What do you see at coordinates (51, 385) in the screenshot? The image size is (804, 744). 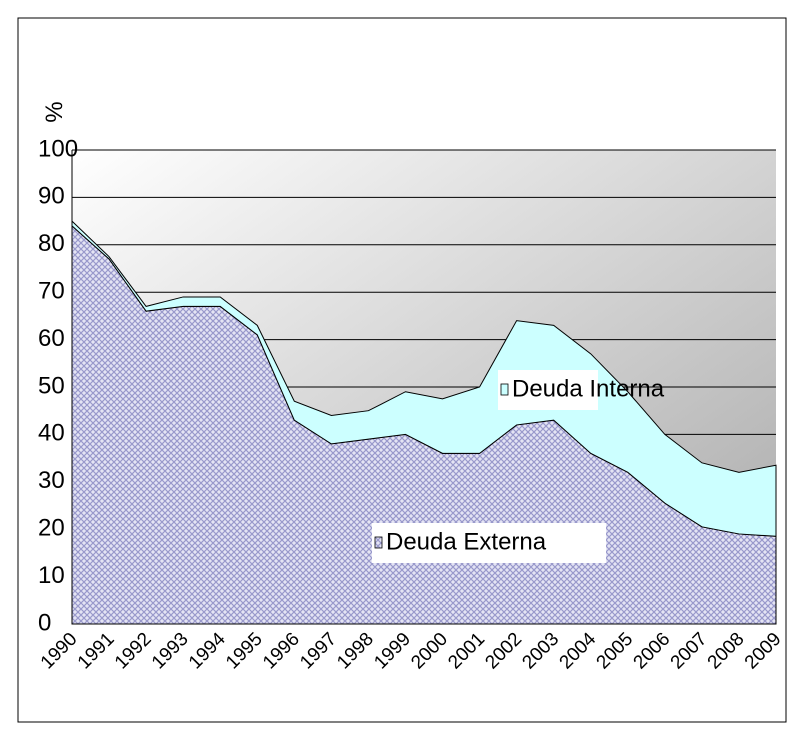 I see `y-tick-label: 50` at bounding box center [51, 385].